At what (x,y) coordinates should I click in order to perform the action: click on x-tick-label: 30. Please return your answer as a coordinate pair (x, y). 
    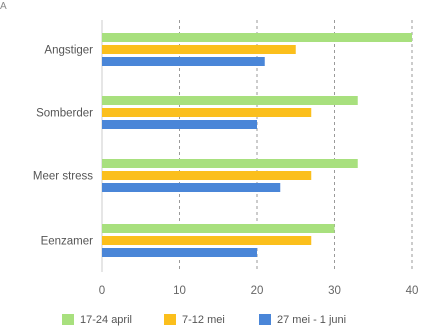
    Looking at the image, I should click on (334, 291).